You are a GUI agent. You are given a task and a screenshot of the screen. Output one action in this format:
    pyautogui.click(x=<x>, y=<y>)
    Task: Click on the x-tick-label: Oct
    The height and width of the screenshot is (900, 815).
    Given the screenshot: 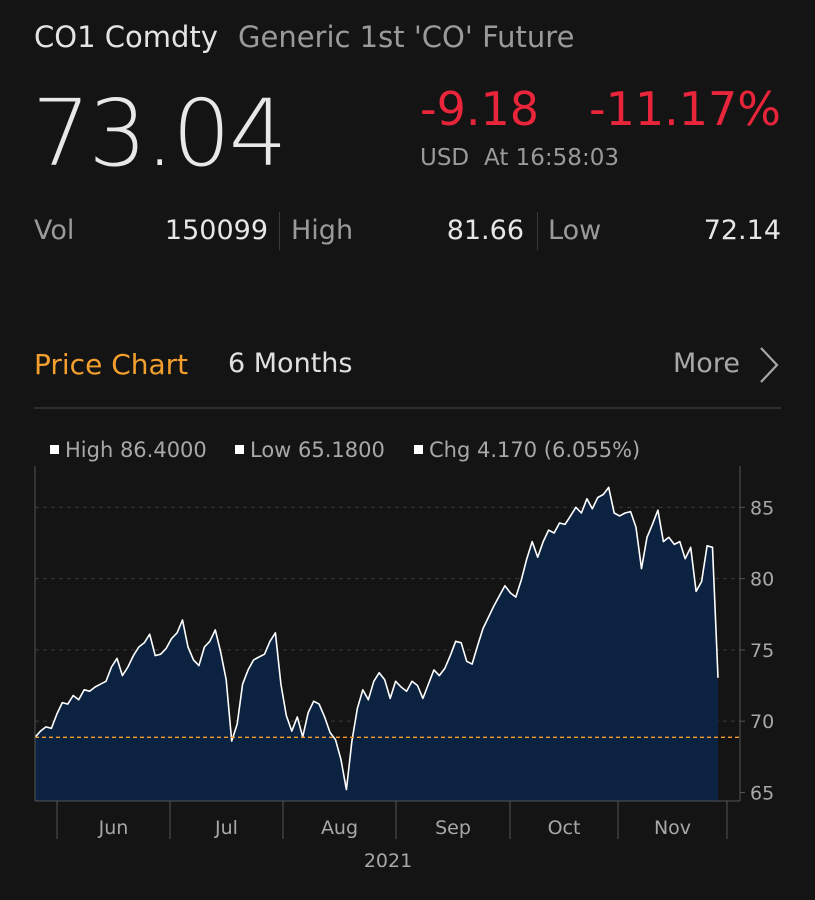 What is the action you would take?
    pyautogui.click(x=564, y=828)
    